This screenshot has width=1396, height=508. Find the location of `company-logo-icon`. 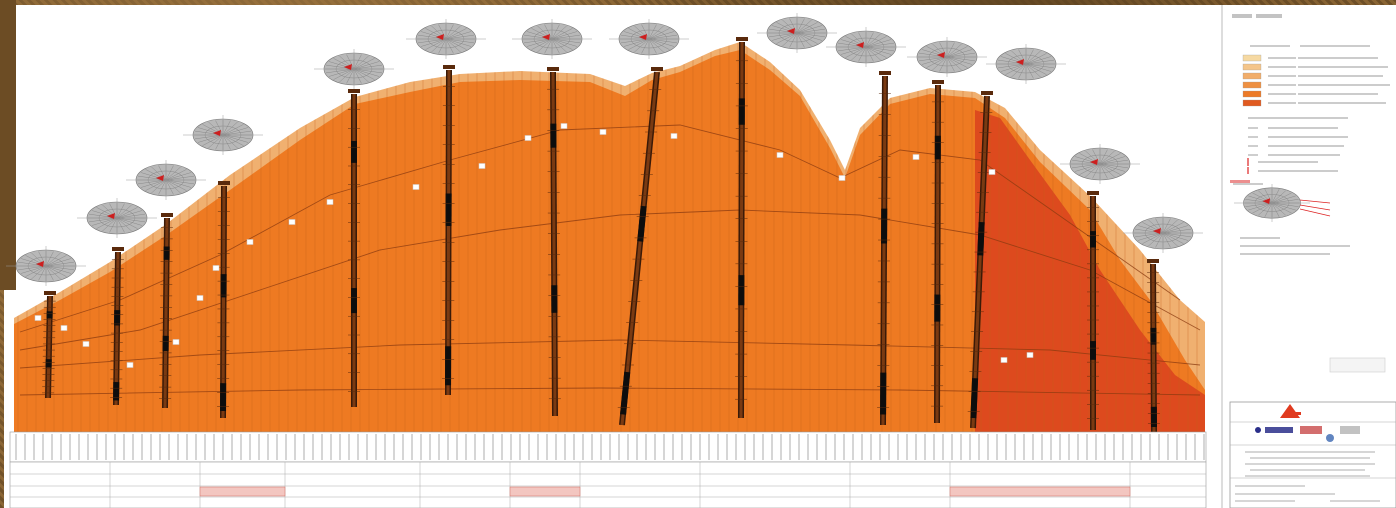

company-logo-icon is located at coordinates (1290, 411).